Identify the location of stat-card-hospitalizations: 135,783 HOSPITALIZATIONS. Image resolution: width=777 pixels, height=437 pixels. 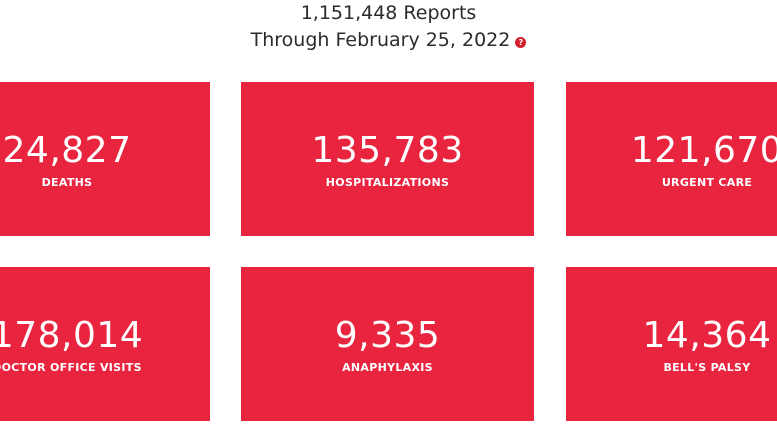
(387, 159).